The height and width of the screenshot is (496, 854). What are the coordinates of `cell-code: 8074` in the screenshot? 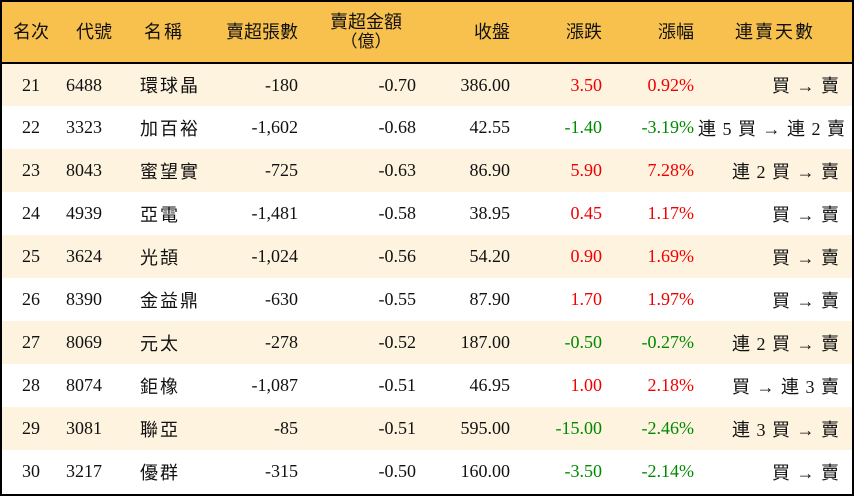 It's located at (84, 385).